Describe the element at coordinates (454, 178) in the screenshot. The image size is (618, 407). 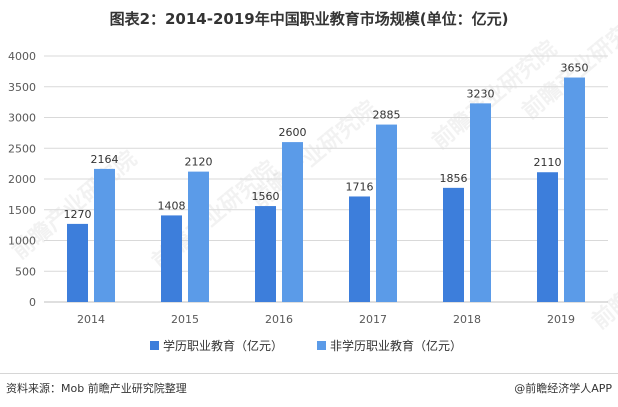
I see `data-label: 1856` at that location.